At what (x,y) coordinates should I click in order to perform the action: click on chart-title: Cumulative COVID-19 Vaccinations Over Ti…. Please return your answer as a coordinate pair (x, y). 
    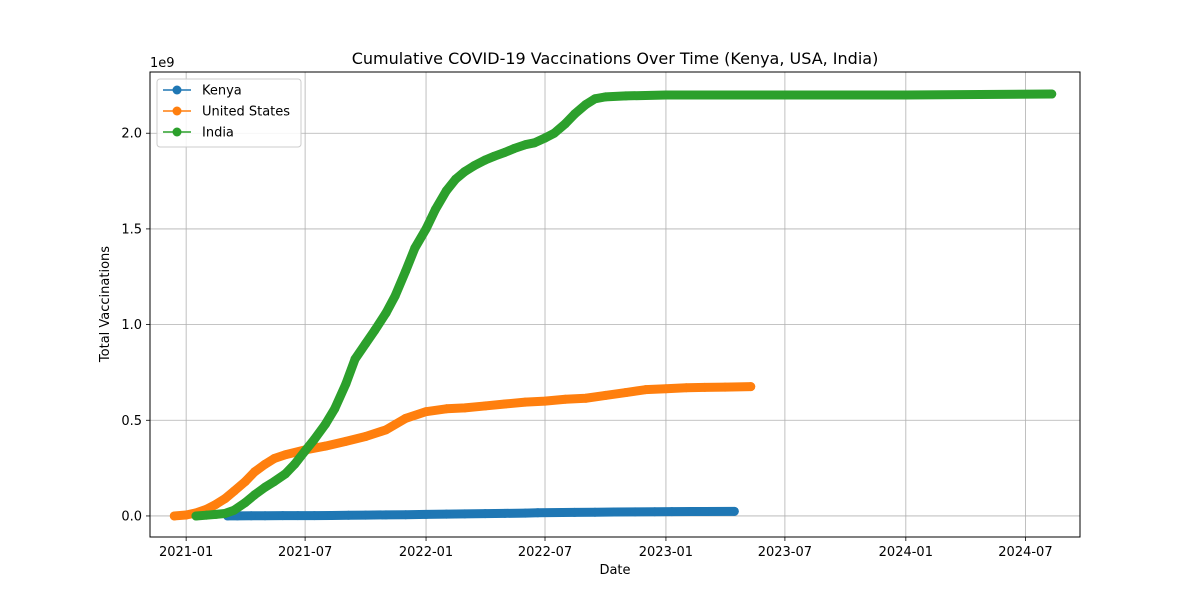
    Looking at the image, I should click on (615, 58).